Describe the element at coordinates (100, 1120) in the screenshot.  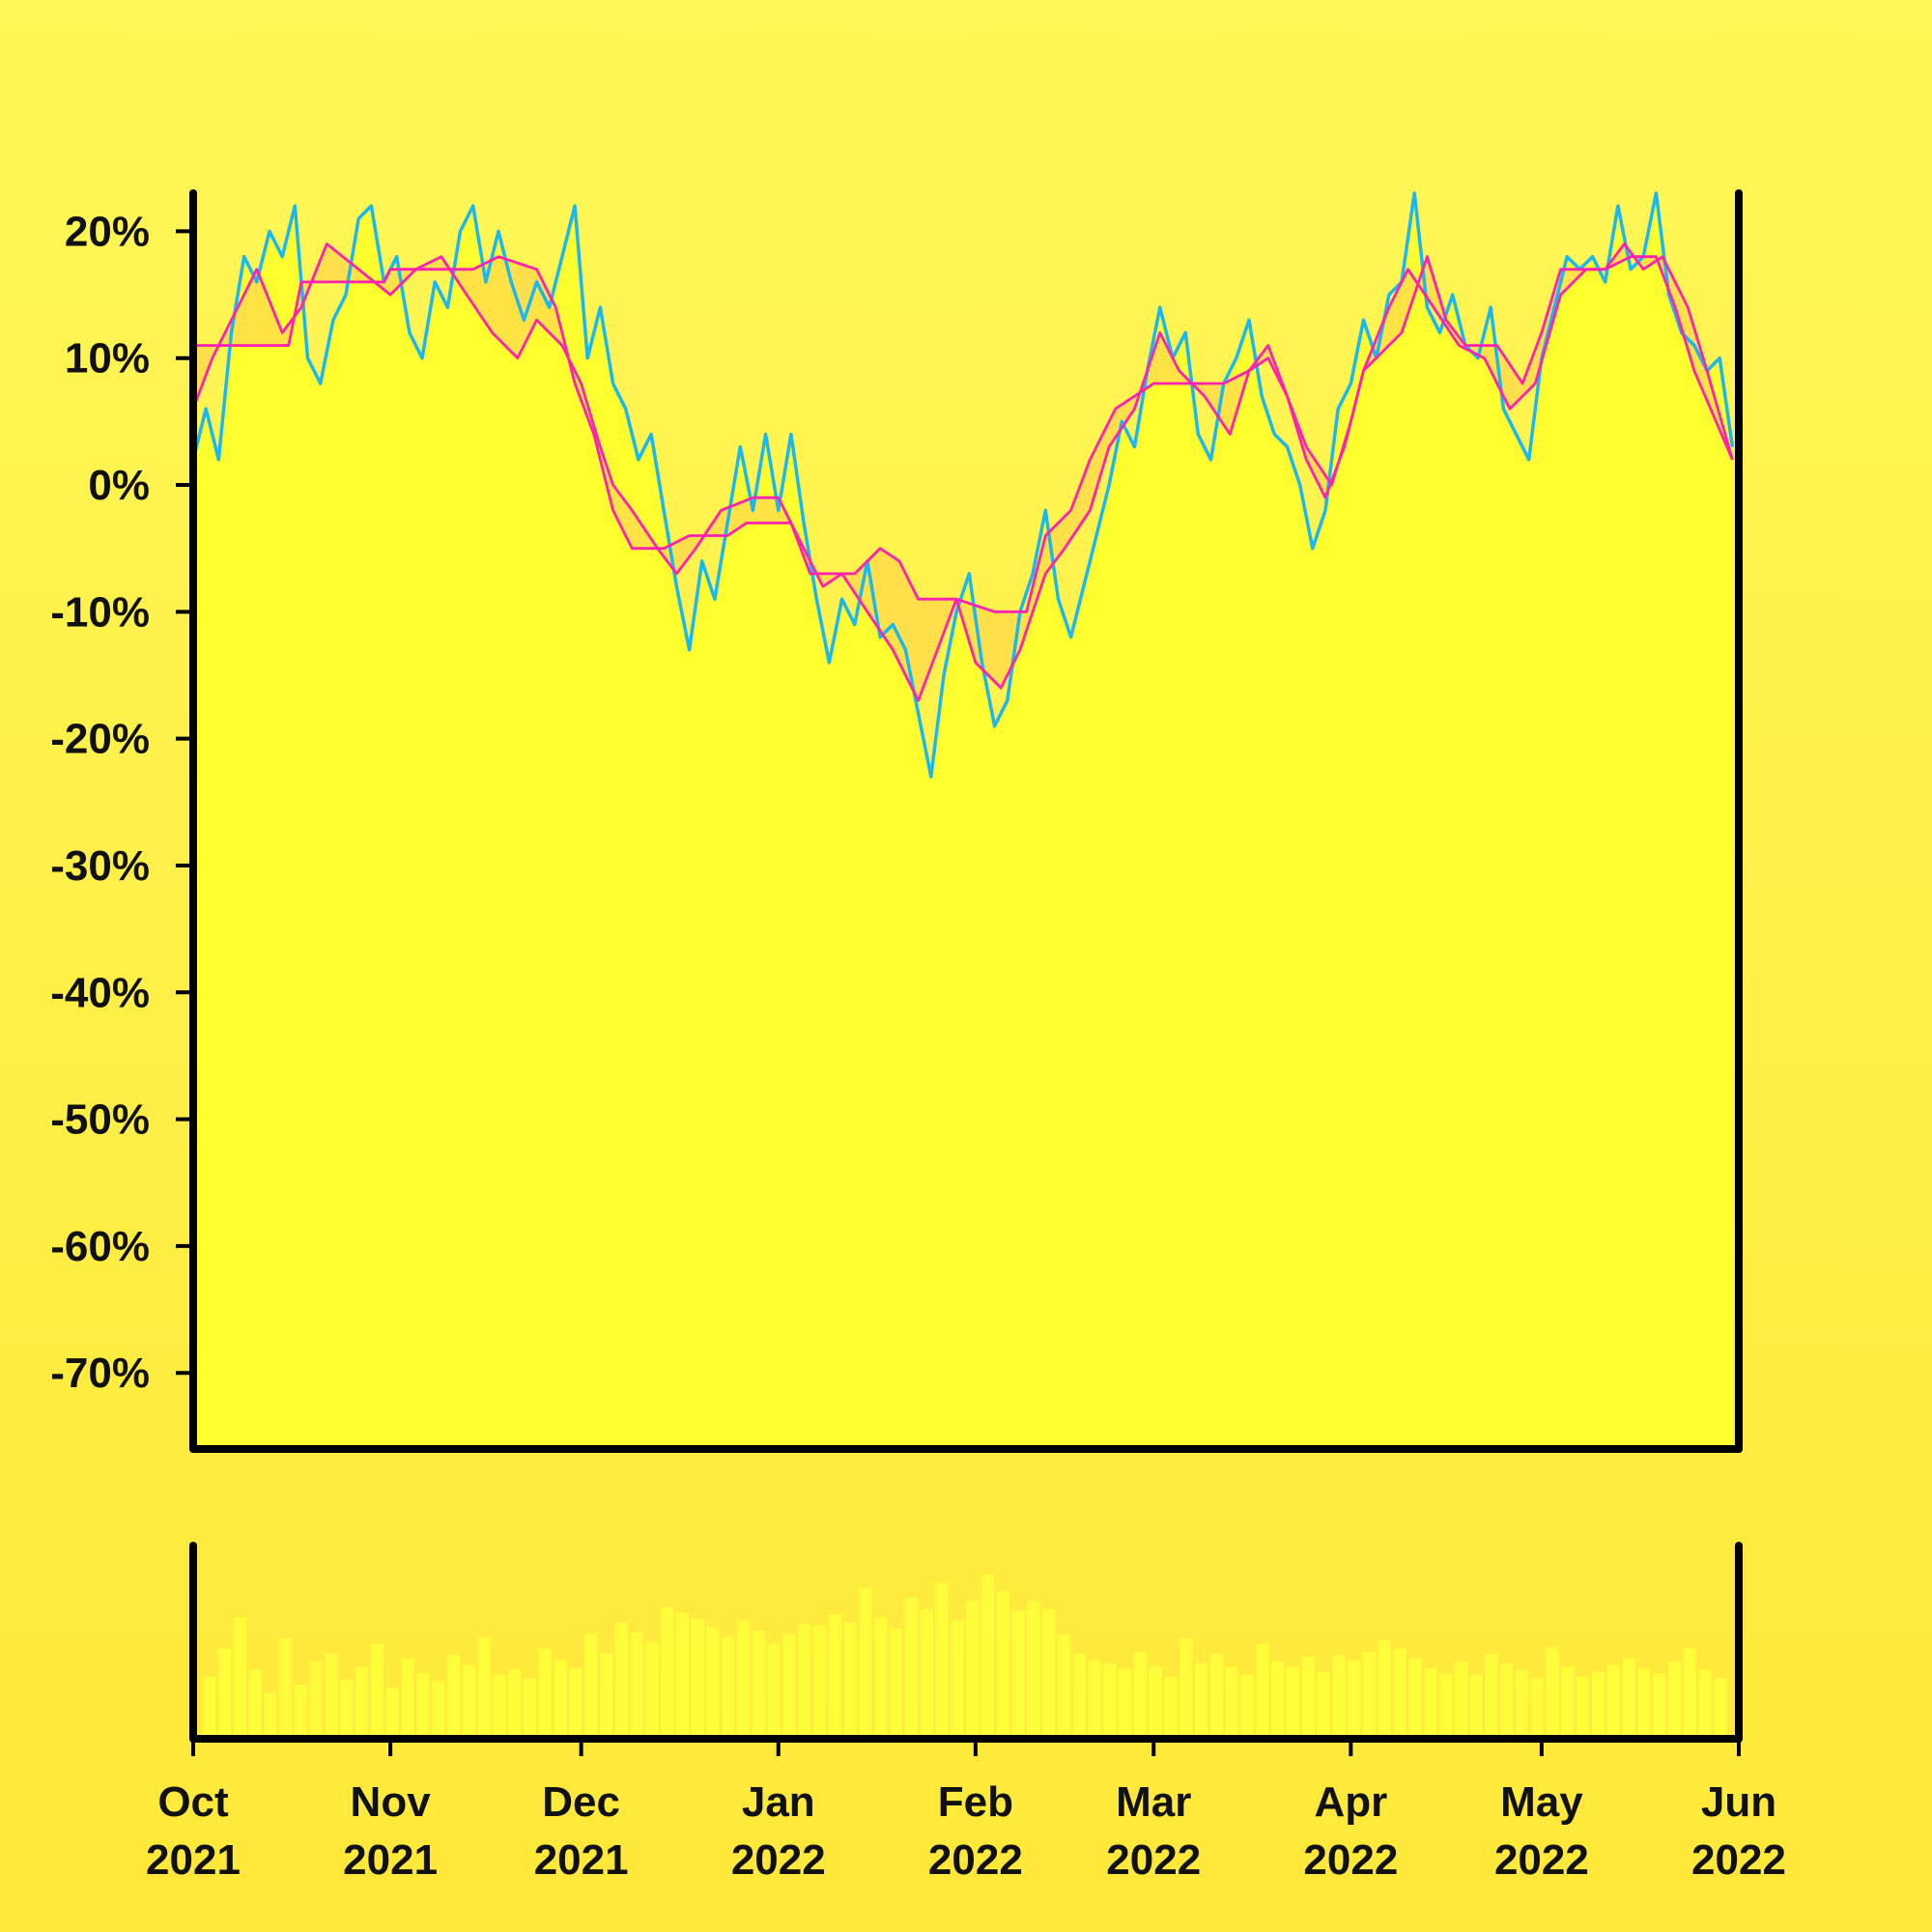
I see `y-tick-label: -50%` at that location.